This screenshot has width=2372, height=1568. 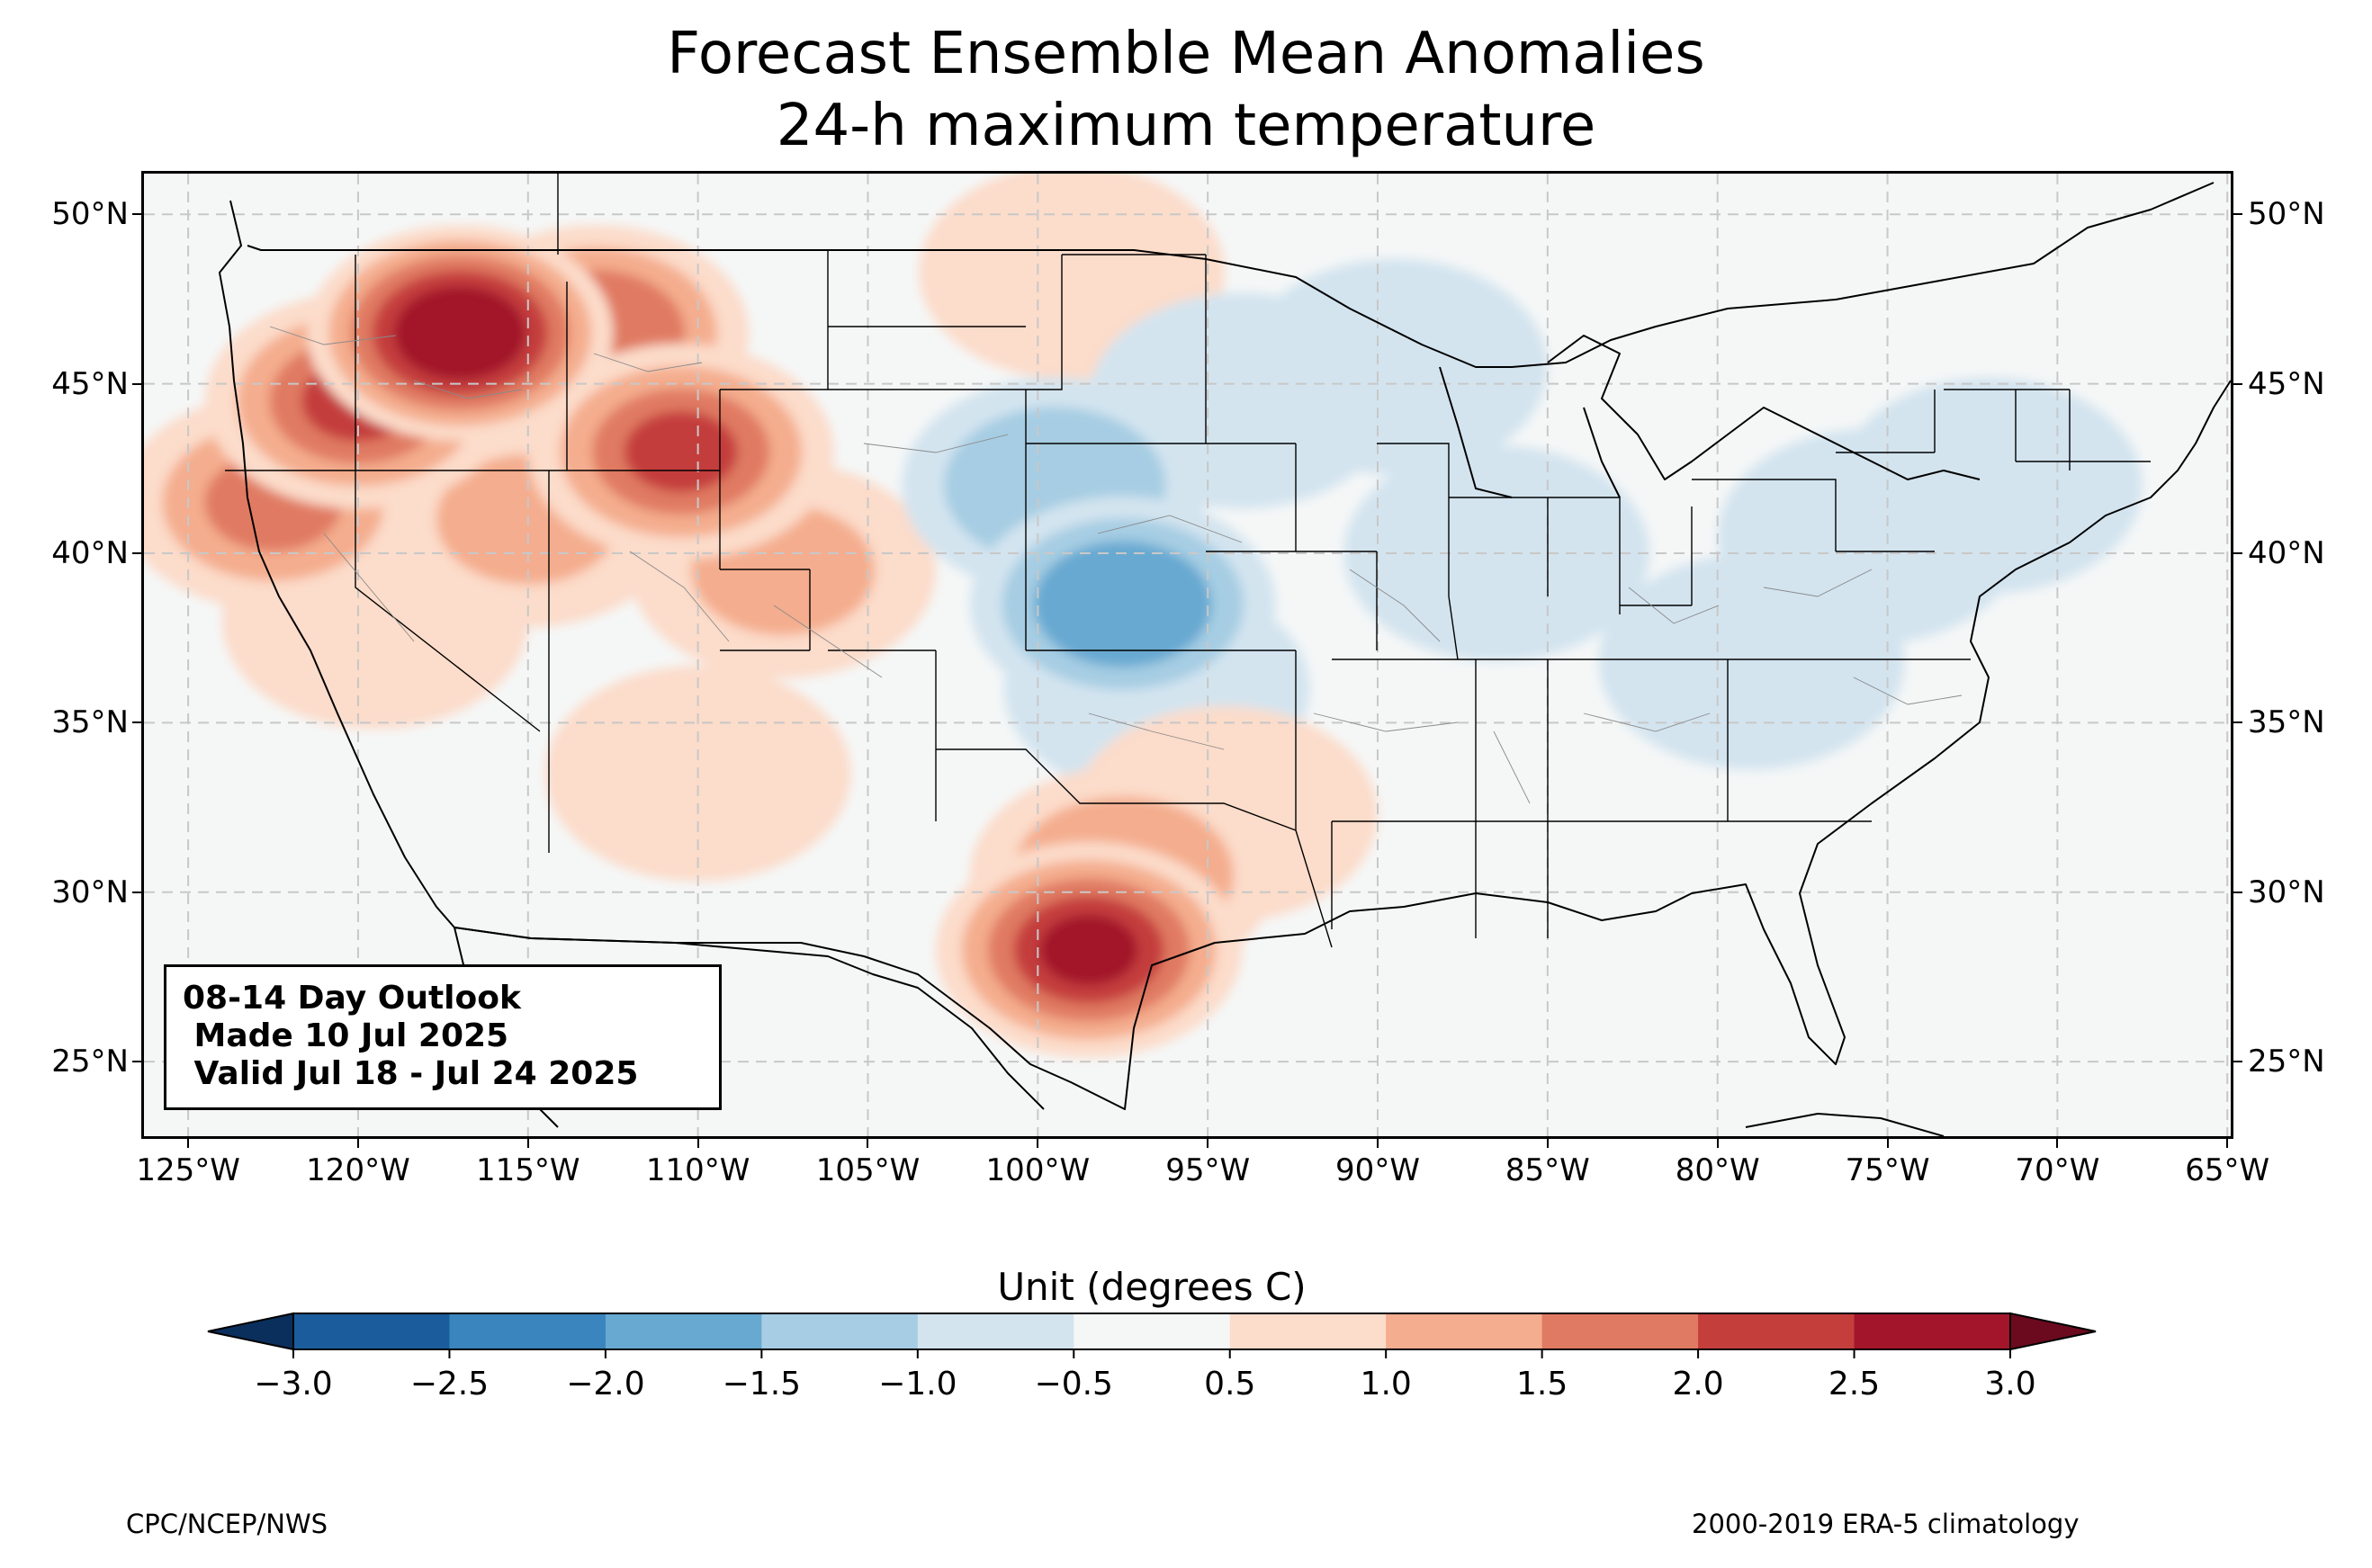 What do you see at coordinates (2009, 1384) in the screenshot?
I see `colorbar-tick-label: 3.0` at bounding box center [2009, 1384].